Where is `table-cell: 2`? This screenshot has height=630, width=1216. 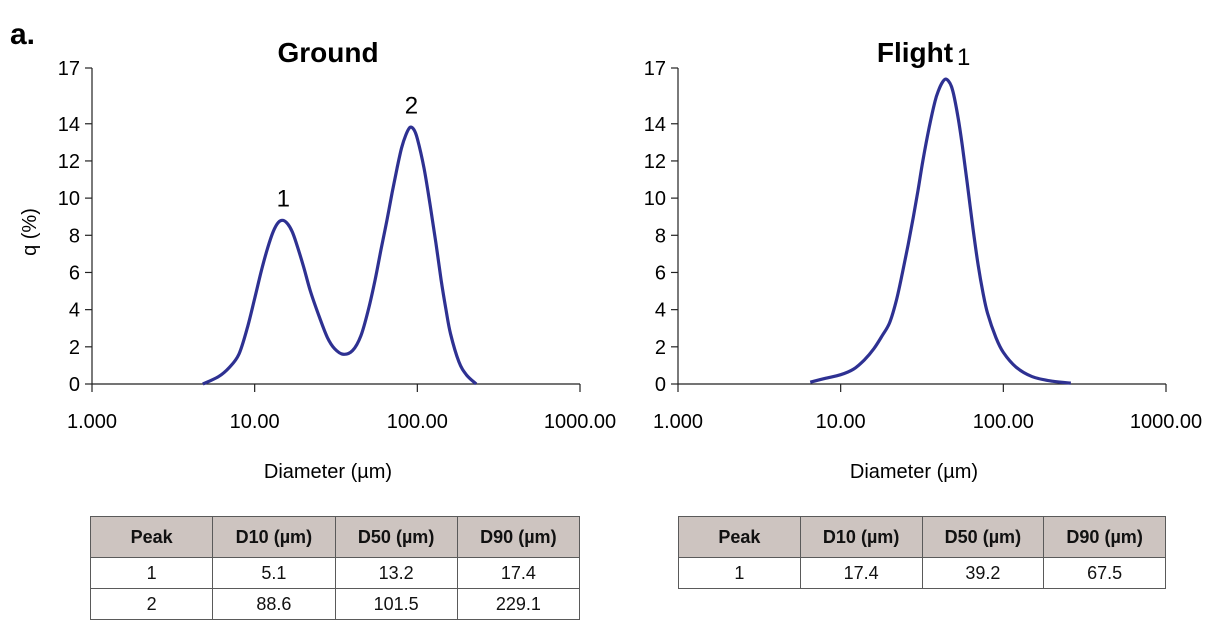 table-cell: 2 is located at coordinates (151, 604).